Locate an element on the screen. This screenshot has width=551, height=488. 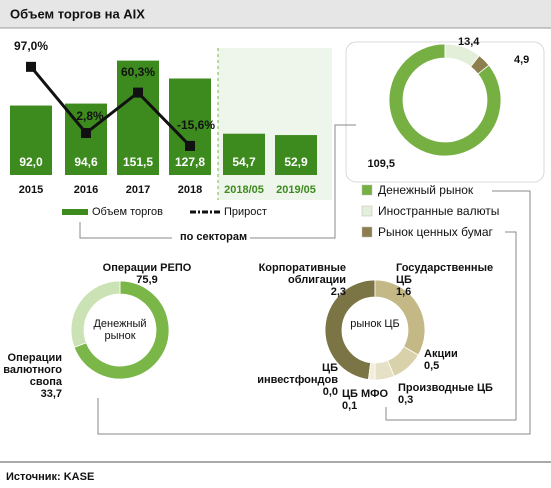
center-label: рынок ЦБ is located at coordinates (375, 324).